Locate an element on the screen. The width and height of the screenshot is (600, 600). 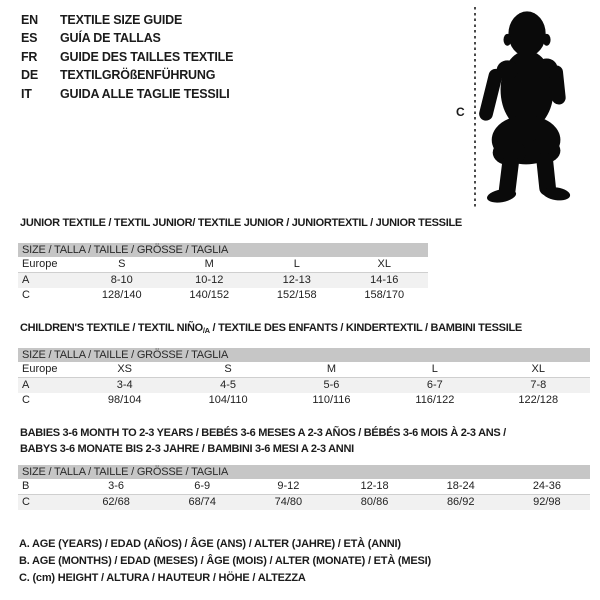
size-cell: 12-18 is located at coordinates (374, 487).